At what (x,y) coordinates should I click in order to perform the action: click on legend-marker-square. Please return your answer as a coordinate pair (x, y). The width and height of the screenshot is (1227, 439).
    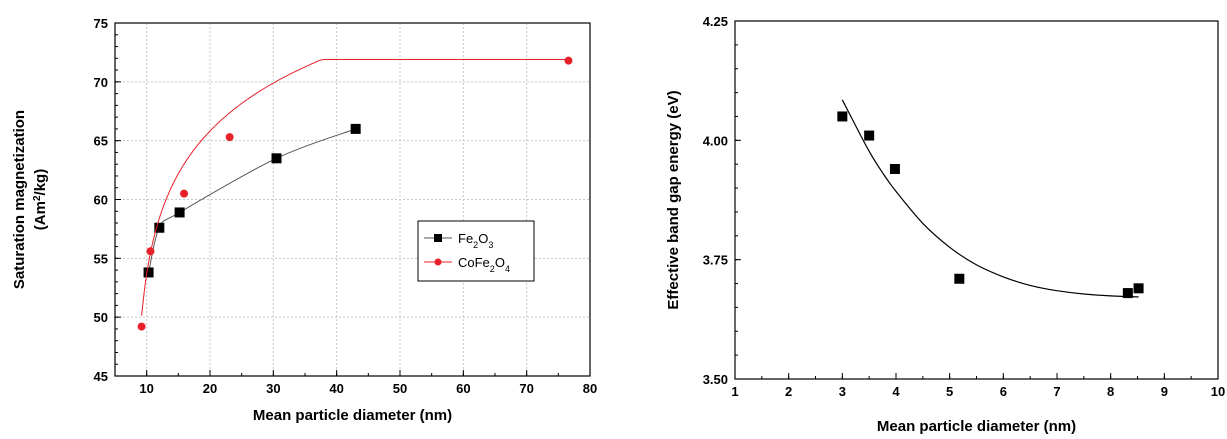
    Looking at the image, I should click on (438, 238).